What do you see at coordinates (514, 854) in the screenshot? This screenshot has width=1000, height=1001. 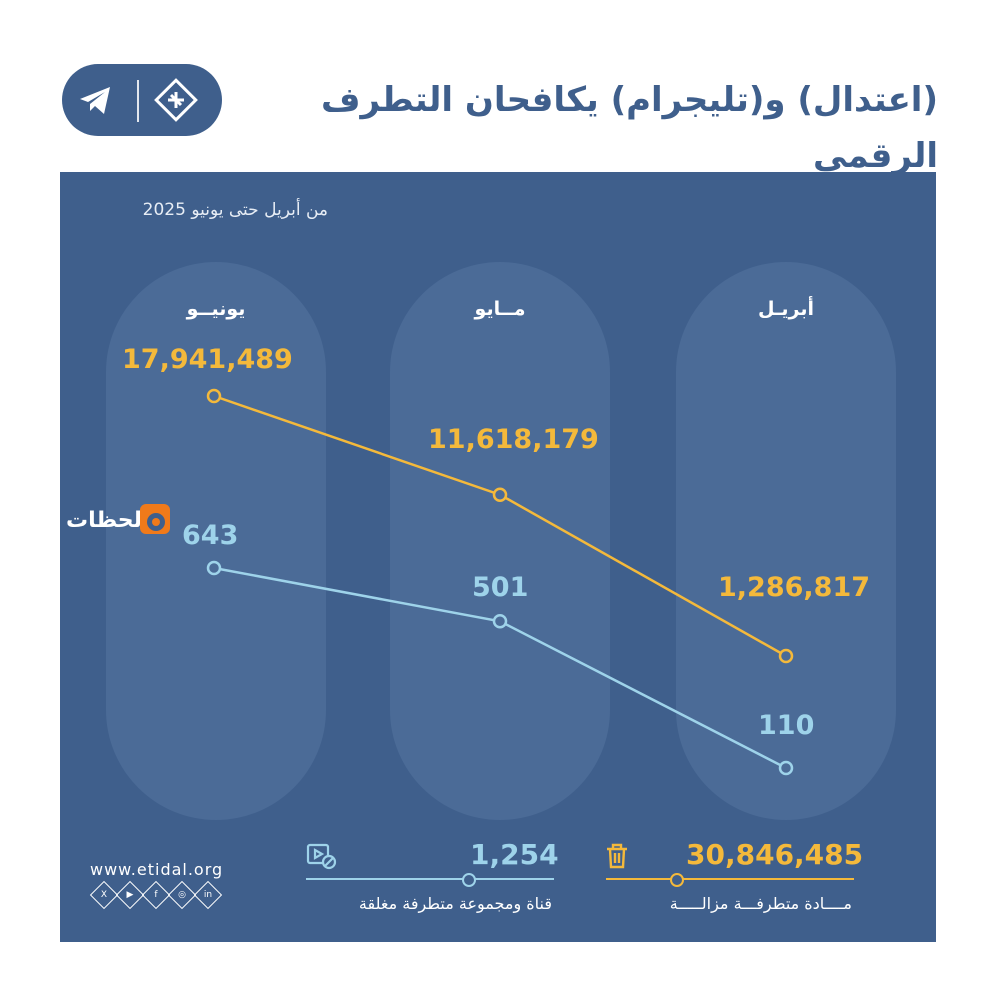 I see `total-channels-value: 1,254` at bounding box center [514, 854].